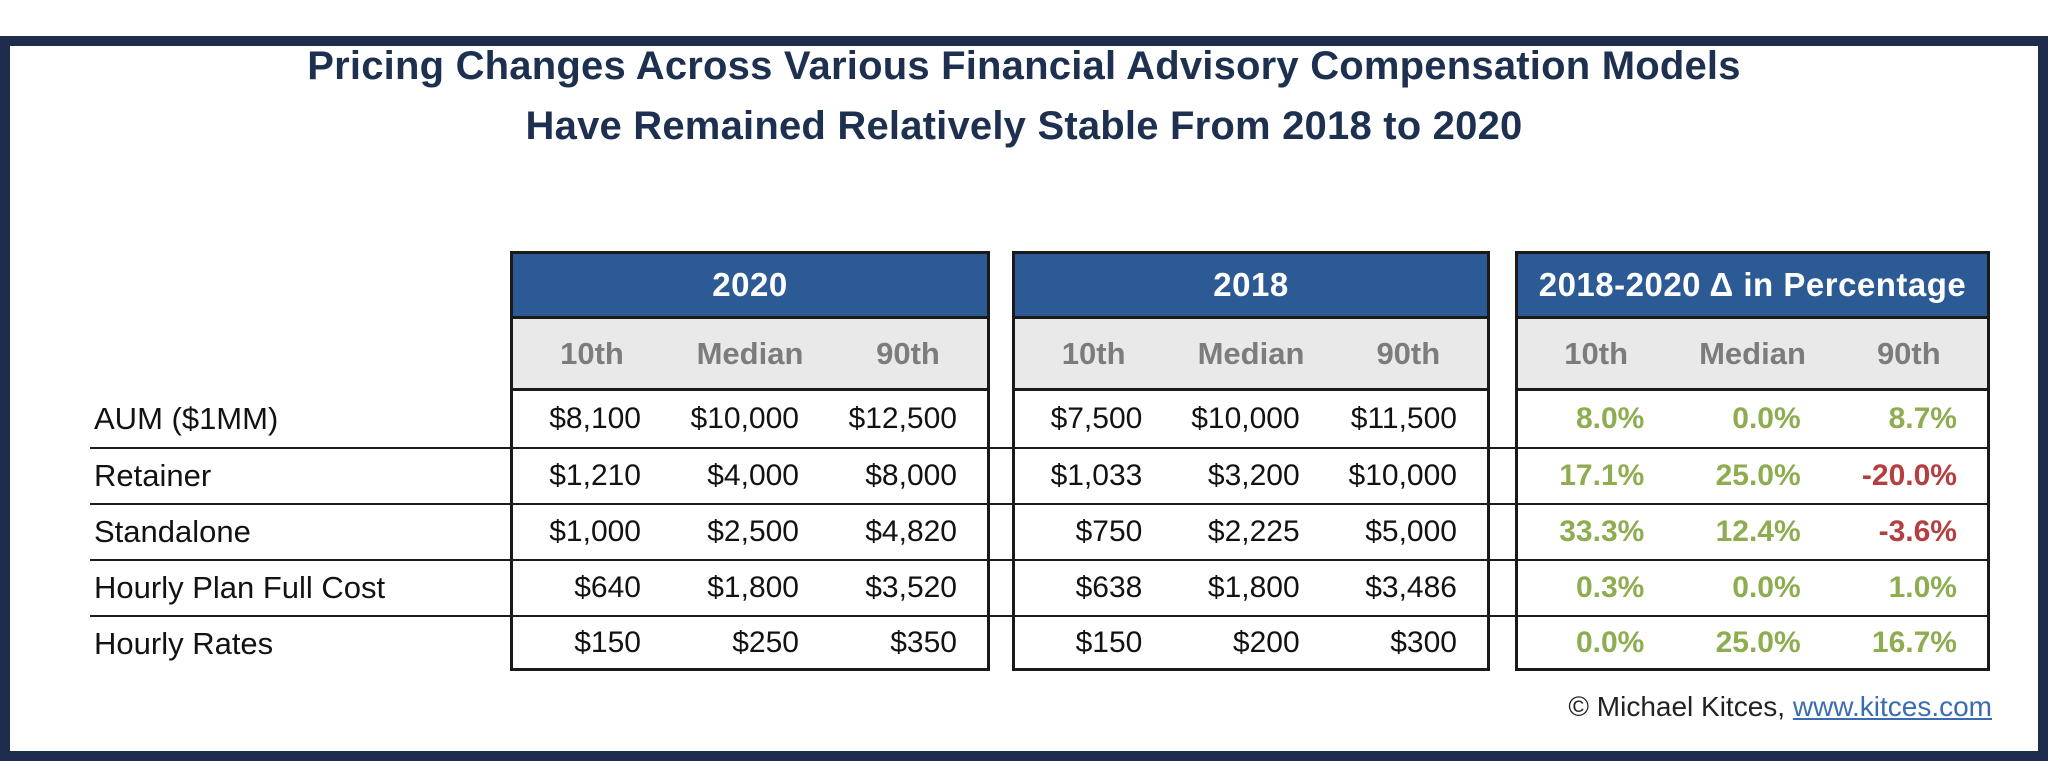  I want to click on kitces-link: www.kitces.com, so click(1892, 706).